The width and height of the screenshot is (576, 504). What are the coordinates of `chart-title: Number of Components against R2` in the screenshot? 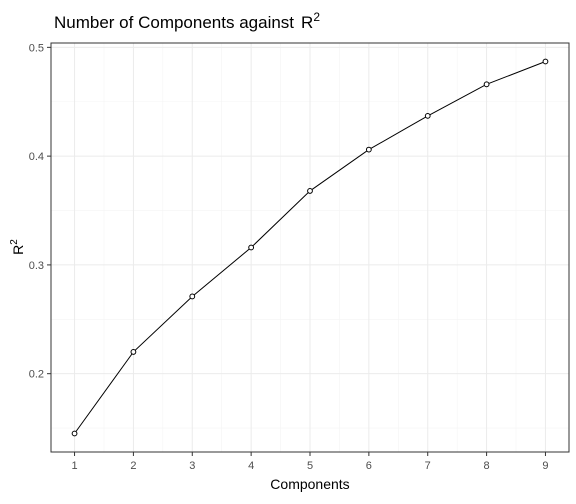 It's located at (187, 21).